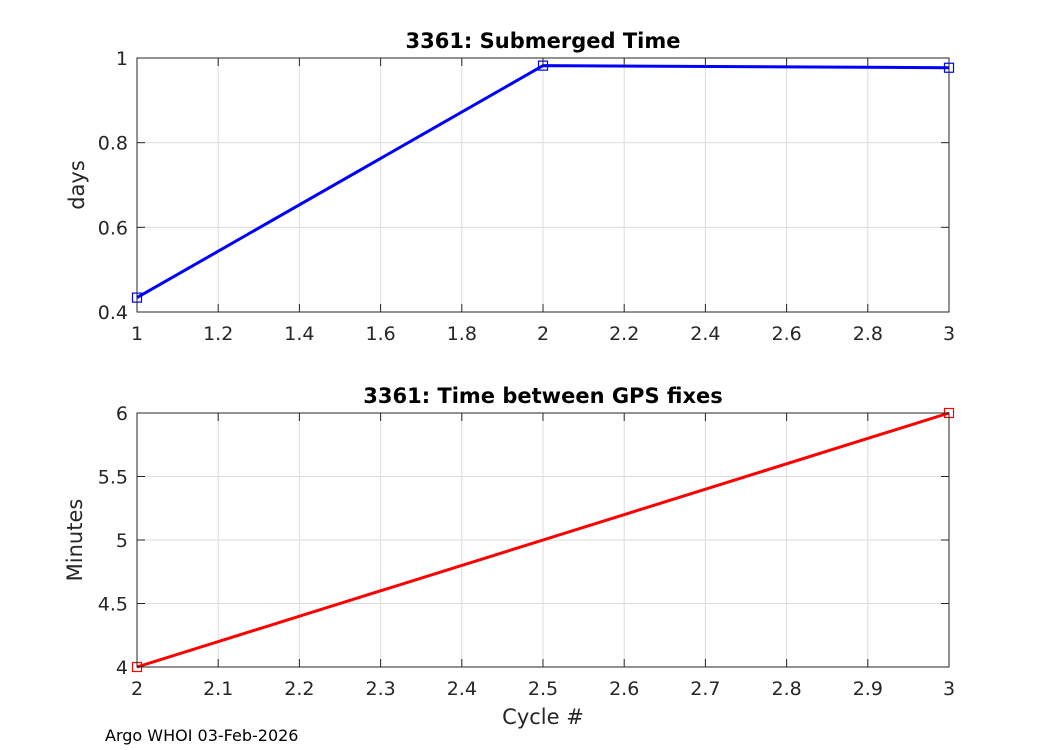  I want to click on y-axis-label: Minutes, so click(75, 540).